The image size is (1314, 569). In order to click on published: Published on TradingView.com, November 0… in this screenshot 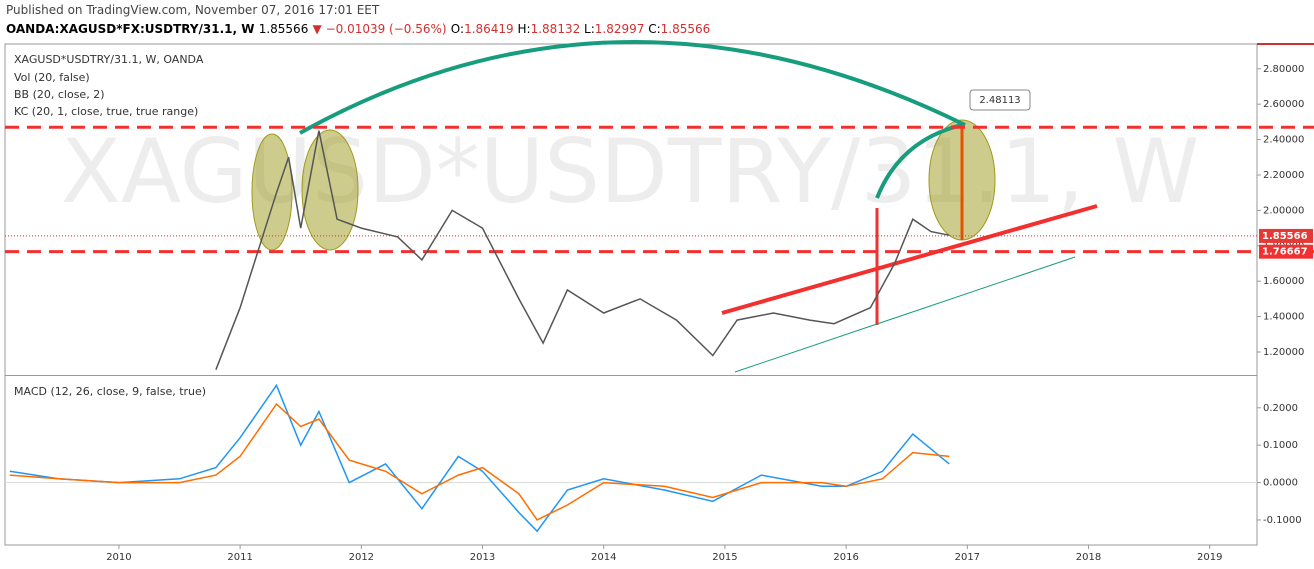, I will do `click(193, 10)`.